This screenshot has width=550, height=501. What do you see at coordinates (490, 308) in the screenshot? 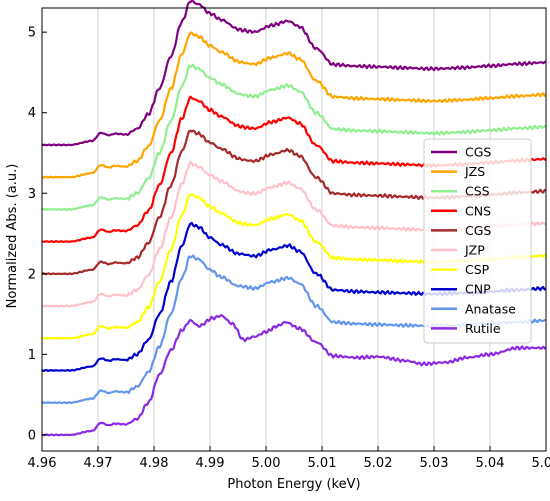
I see `legend-label: Anatase` at bounding box center [490, 308].